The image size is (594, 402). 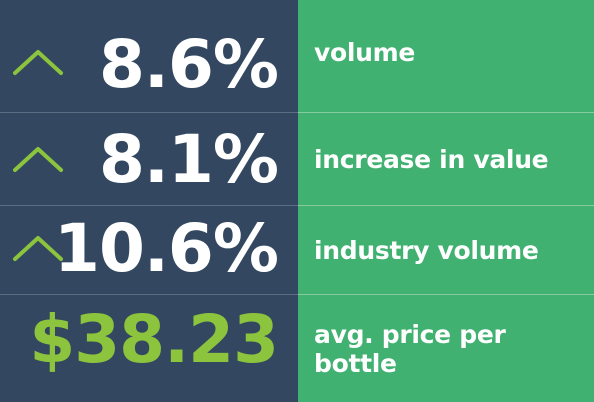 What do you see at coordinates (188, 64) in the screenshot?
I see `stat-value: 8.6%` at bounding box center [188, 64].